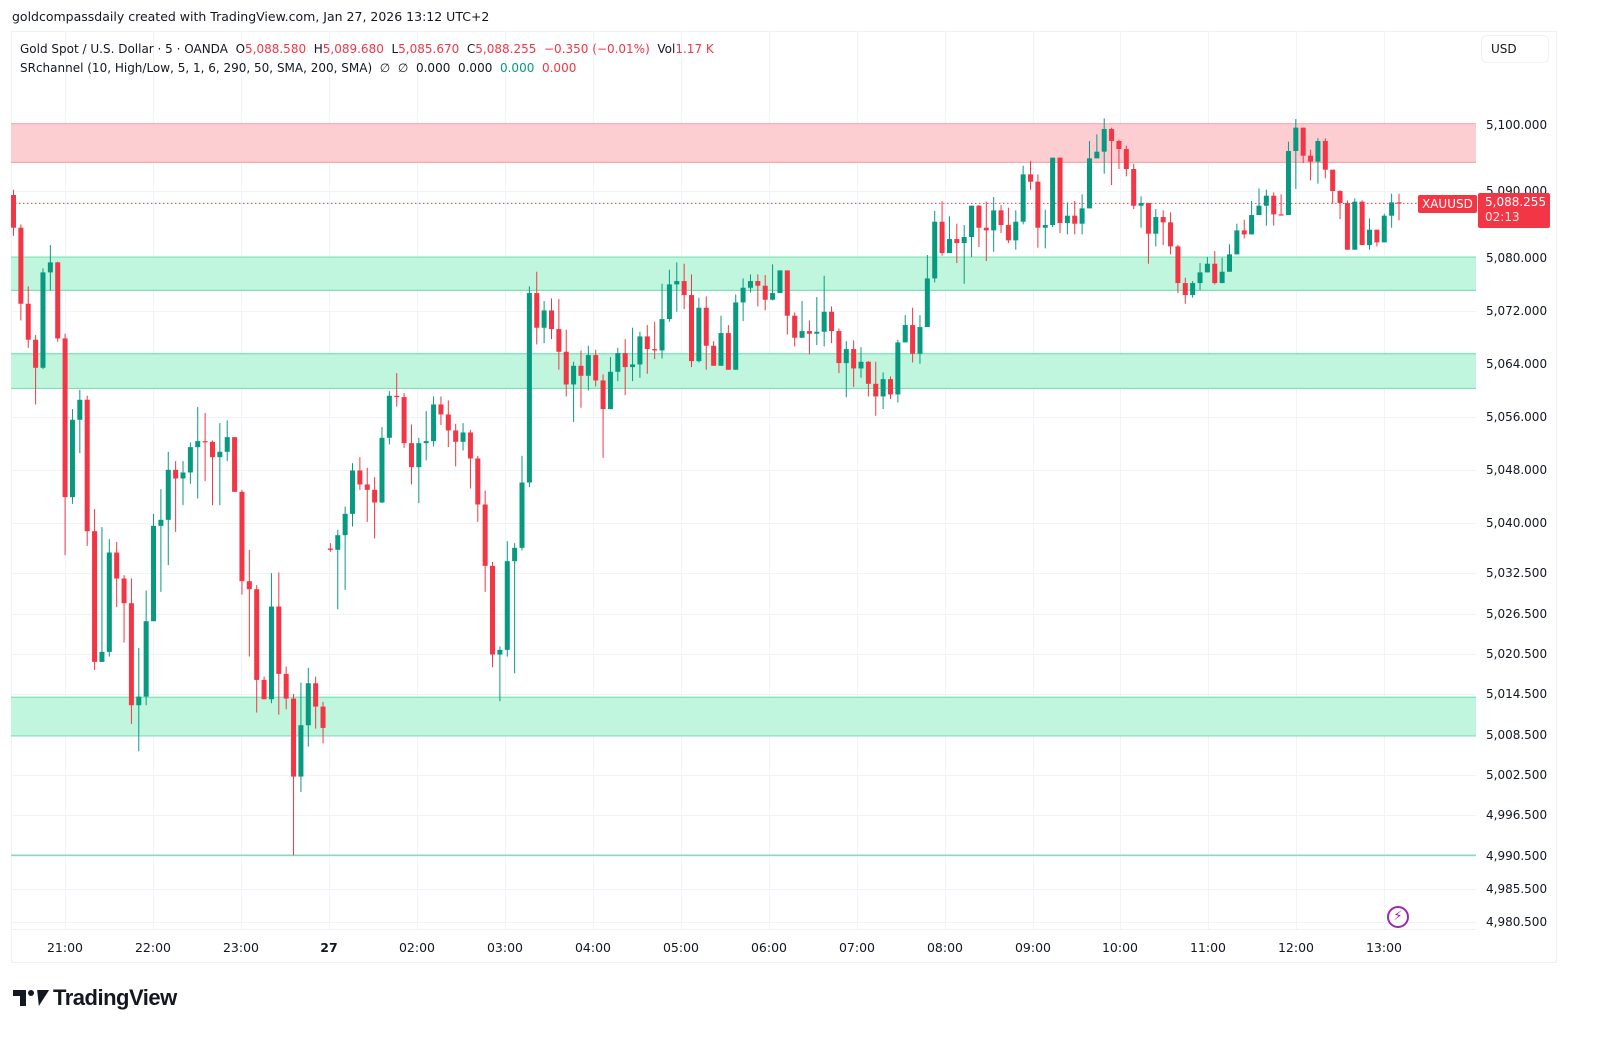 This screenshot has height=1052, width=1600. Describe the element at coordinates (517, 68) in the screenshot. I see `indicator-value-3: 0.000` at that location.